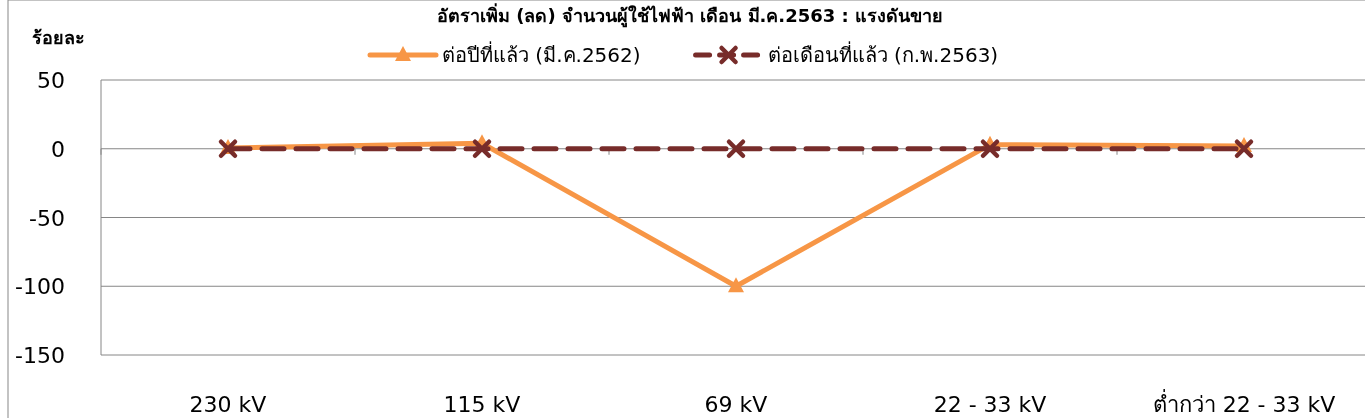 This screenshot has height=418, width=1365. What do you see at coordinates (990, 404) in the screenshot?
I see `x-tick-label: 22 - 33 kV` at bounding box center [990, 404].